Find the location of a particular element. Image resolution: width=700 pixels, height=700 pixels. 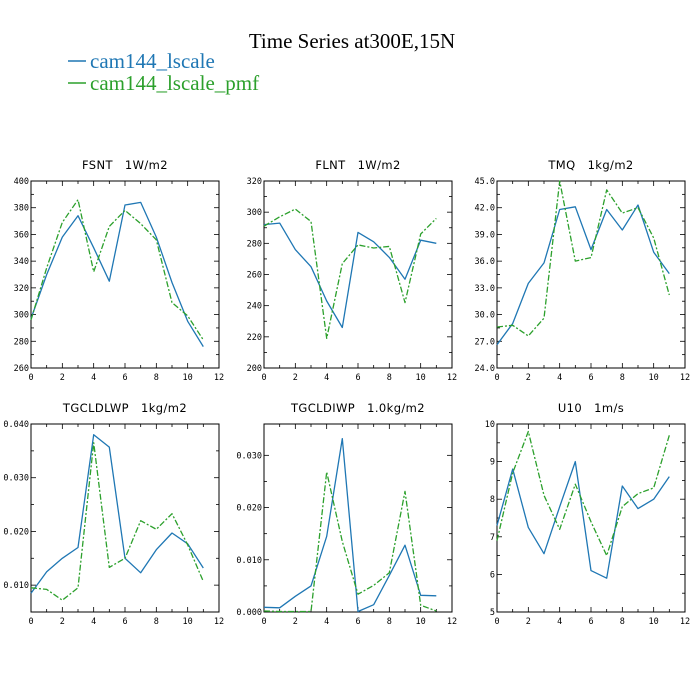

y-tick-label: 340 is located at coordinates (21, 262).